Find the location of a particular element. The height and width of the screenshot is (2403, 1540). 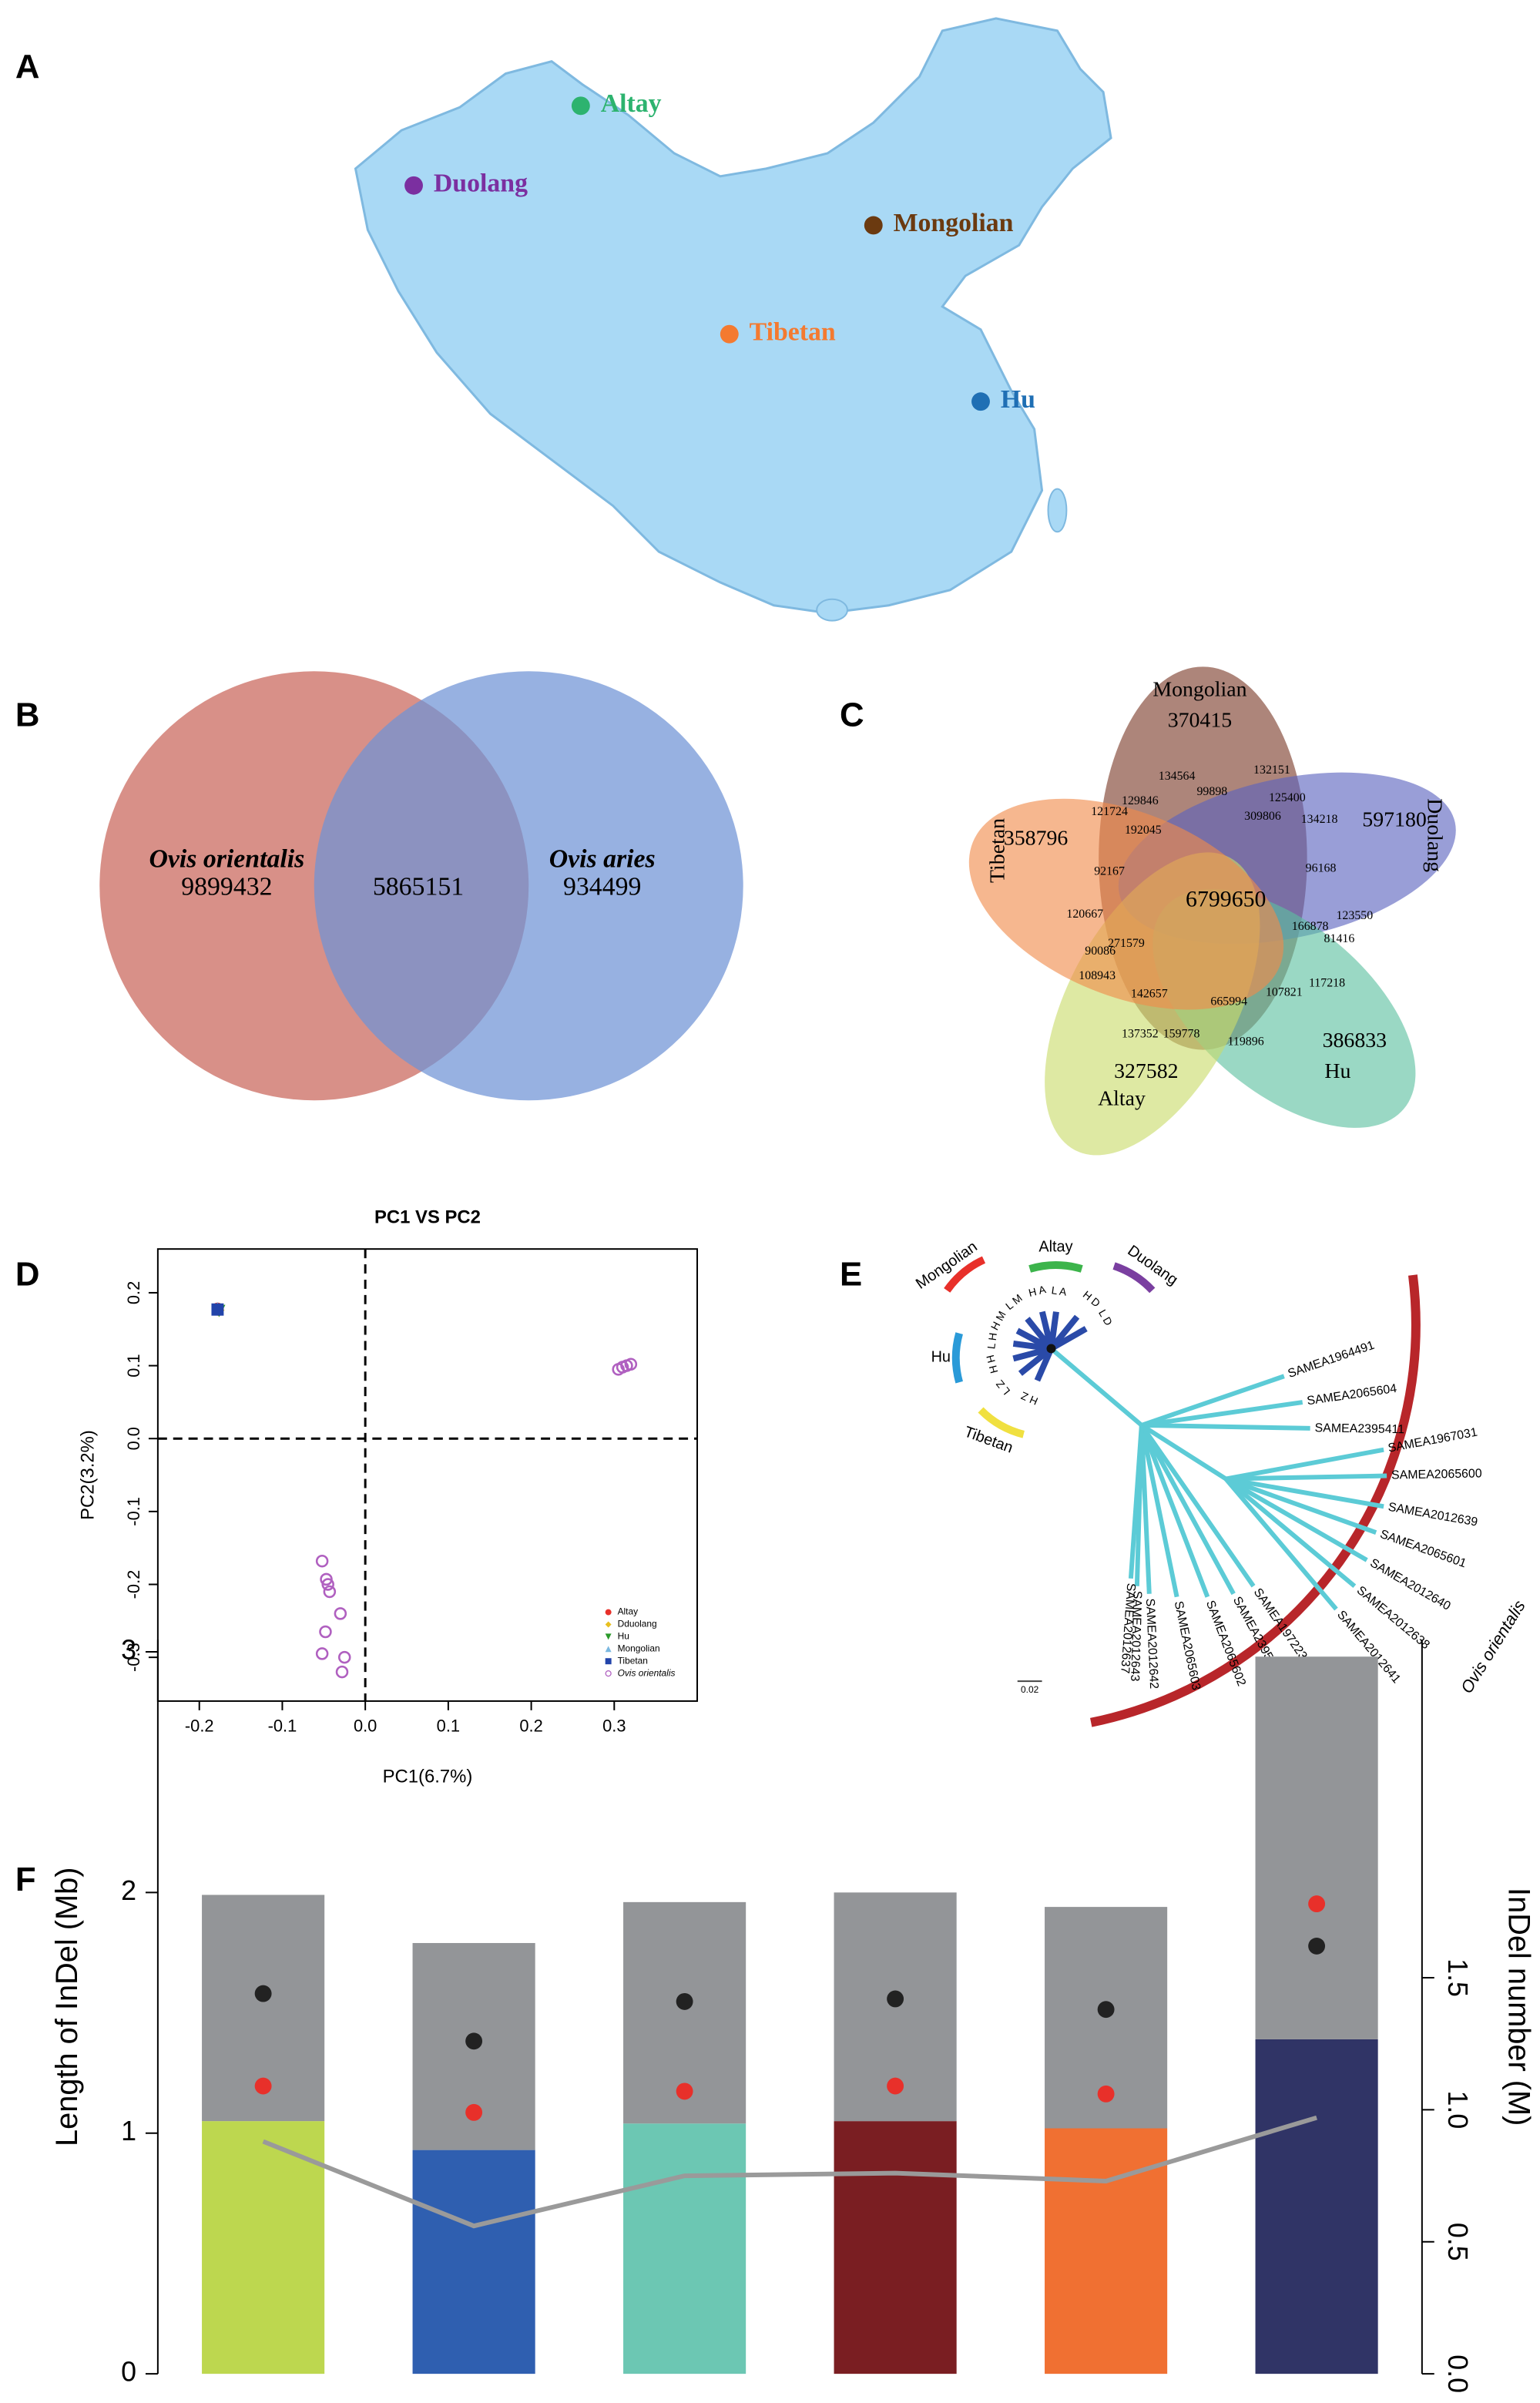

y-tick-label: 0 is located at coordinates (128, 2372).